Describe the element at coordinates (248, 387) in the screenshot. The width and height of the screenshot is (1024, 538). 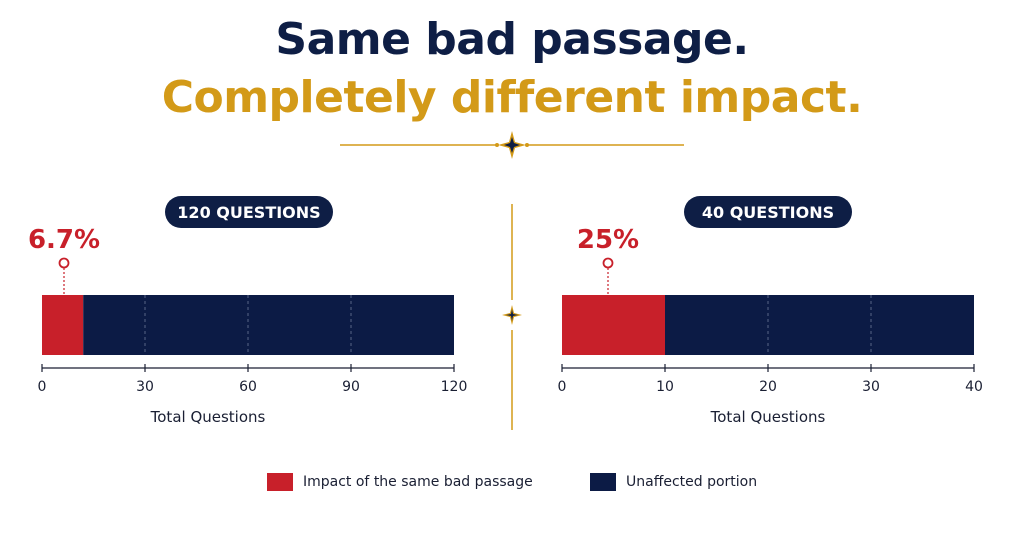
I see `x-tick-label: 60` at that location.